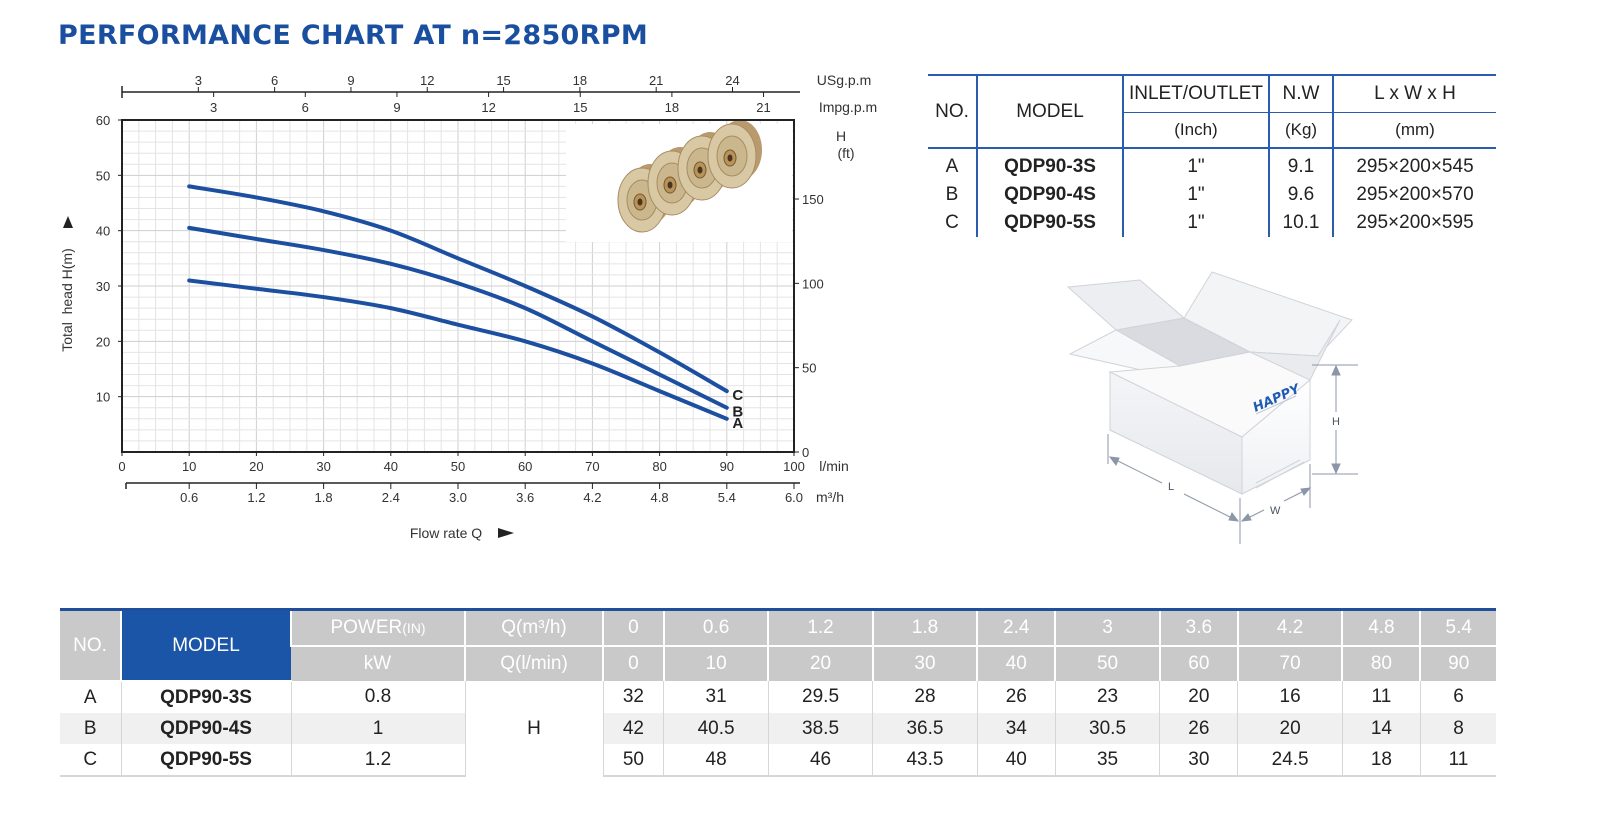 The width and height of the screenshot is (1600, 834). I want to click on usgpm-tick-label: 3, so click(198, 80).